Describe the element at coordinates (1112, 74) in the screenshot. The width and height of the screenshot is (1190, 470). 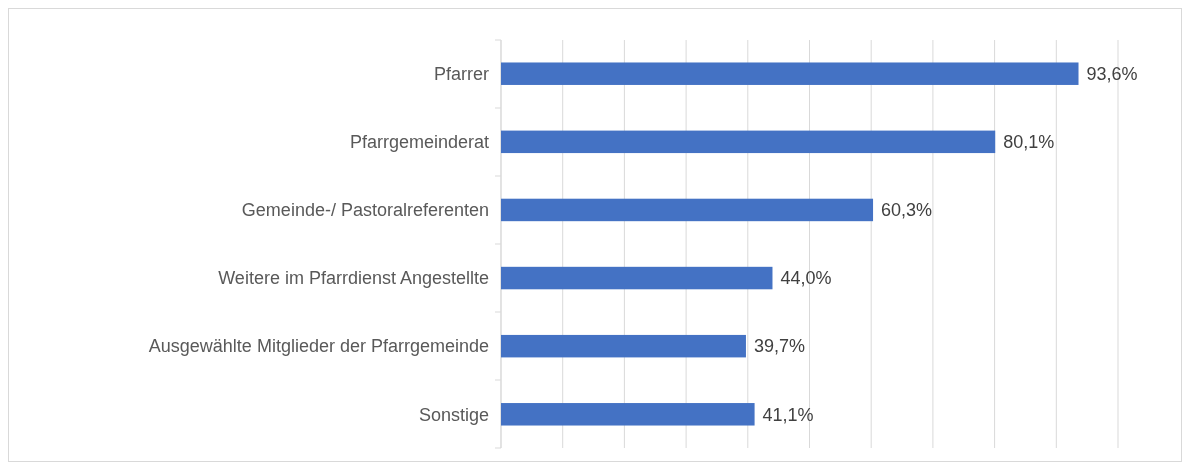
I see `data-label: 93,6%` at that location.